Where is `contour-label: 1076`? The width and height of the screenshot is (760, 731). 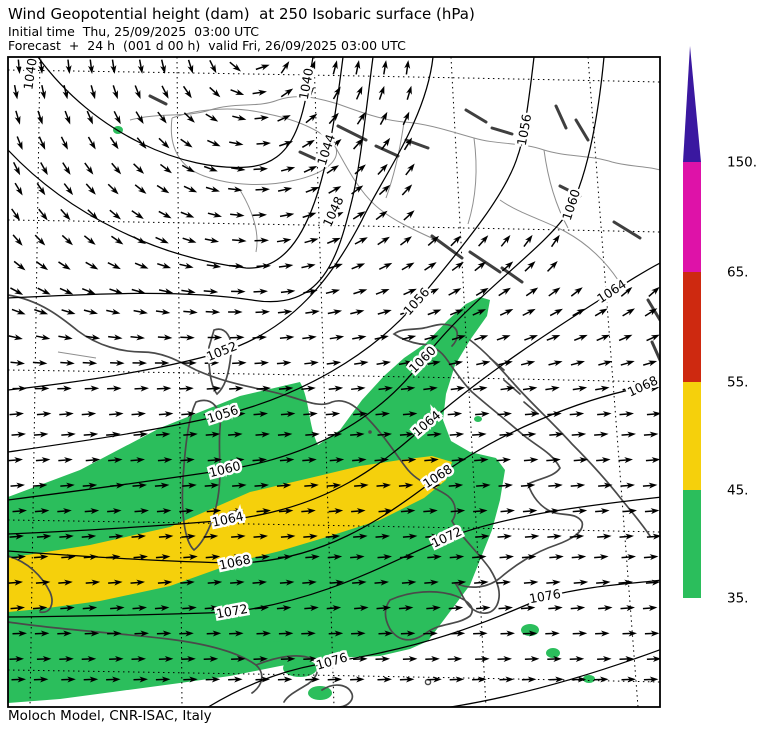 contour-label: 1076 is located at coordinates (545, 596).